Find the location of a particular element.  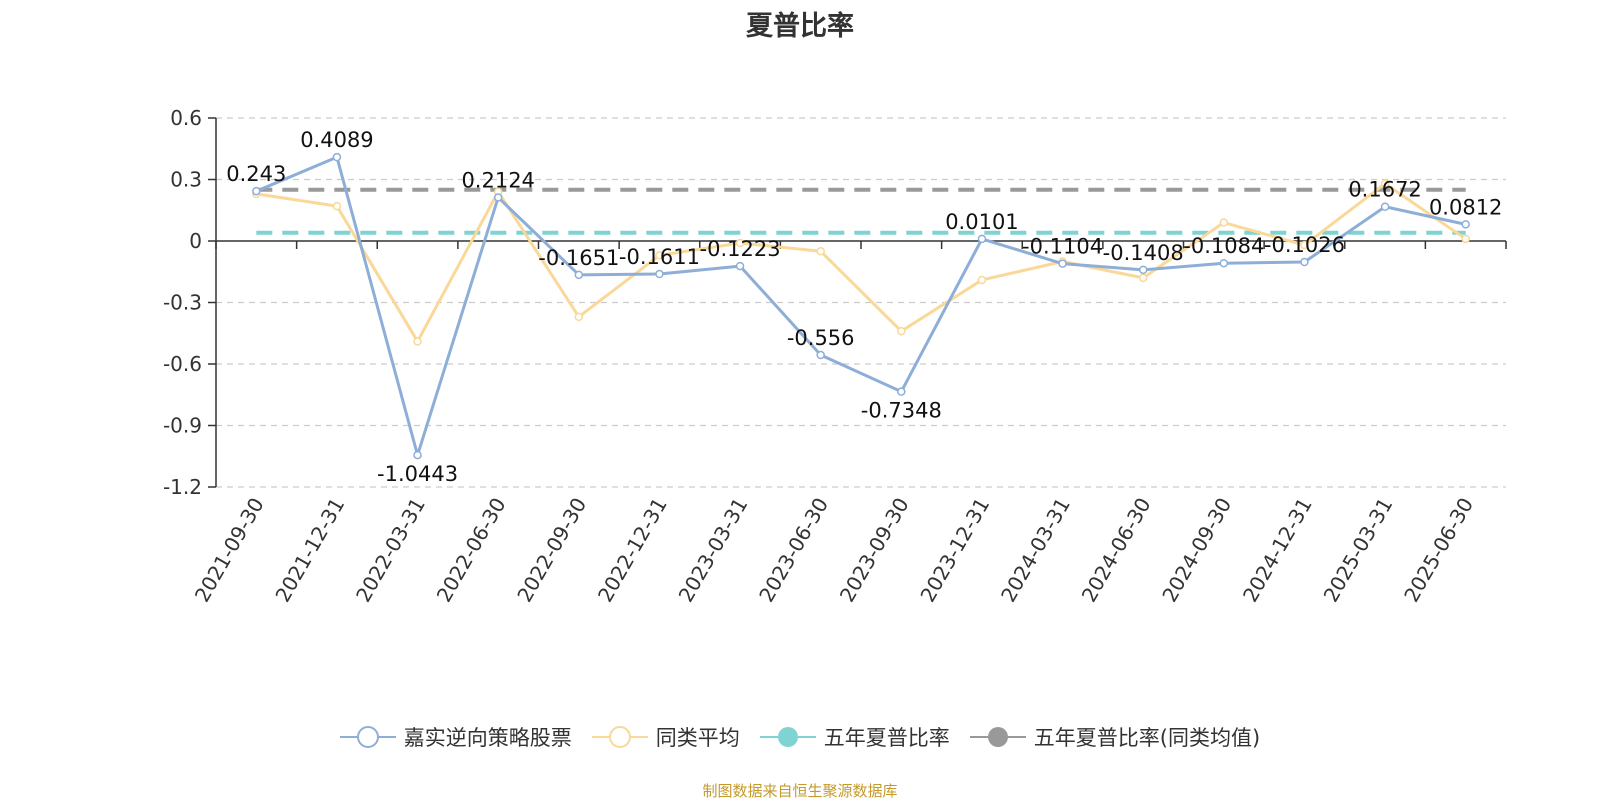

legend-item-fund: 嘉实逆向策略股票 is located at coordinates (455, 737).